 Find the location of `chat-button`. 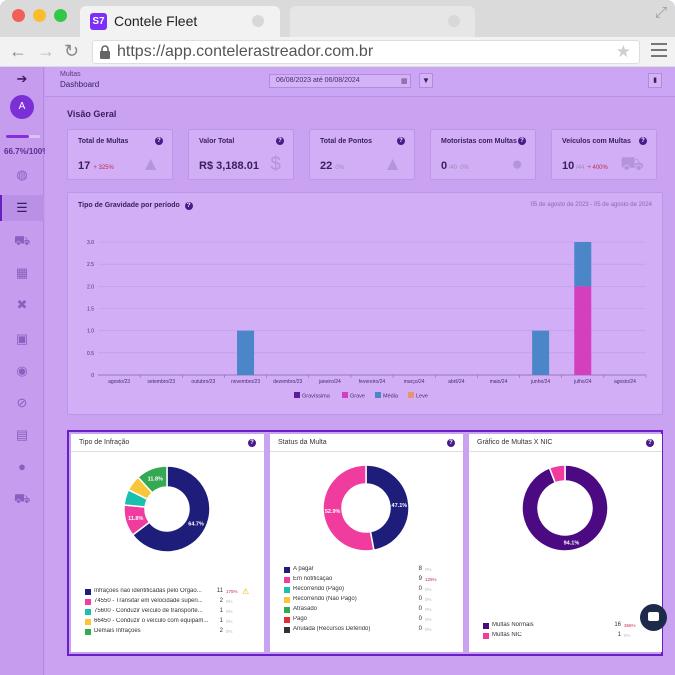

chat-button is located at coordinates (653, 617).